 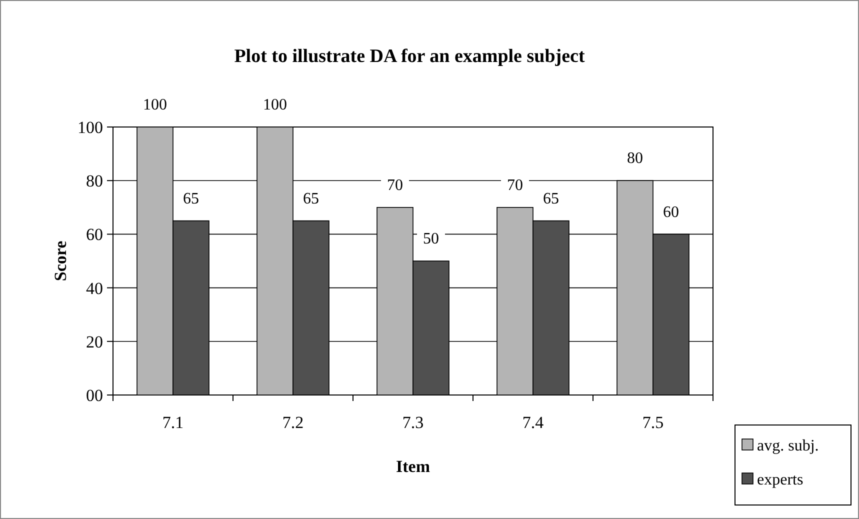 What do you see at coordinates (413, 466) in the screenshot?
I see `x-axis-title: Item` at bounding box center [413, 466].